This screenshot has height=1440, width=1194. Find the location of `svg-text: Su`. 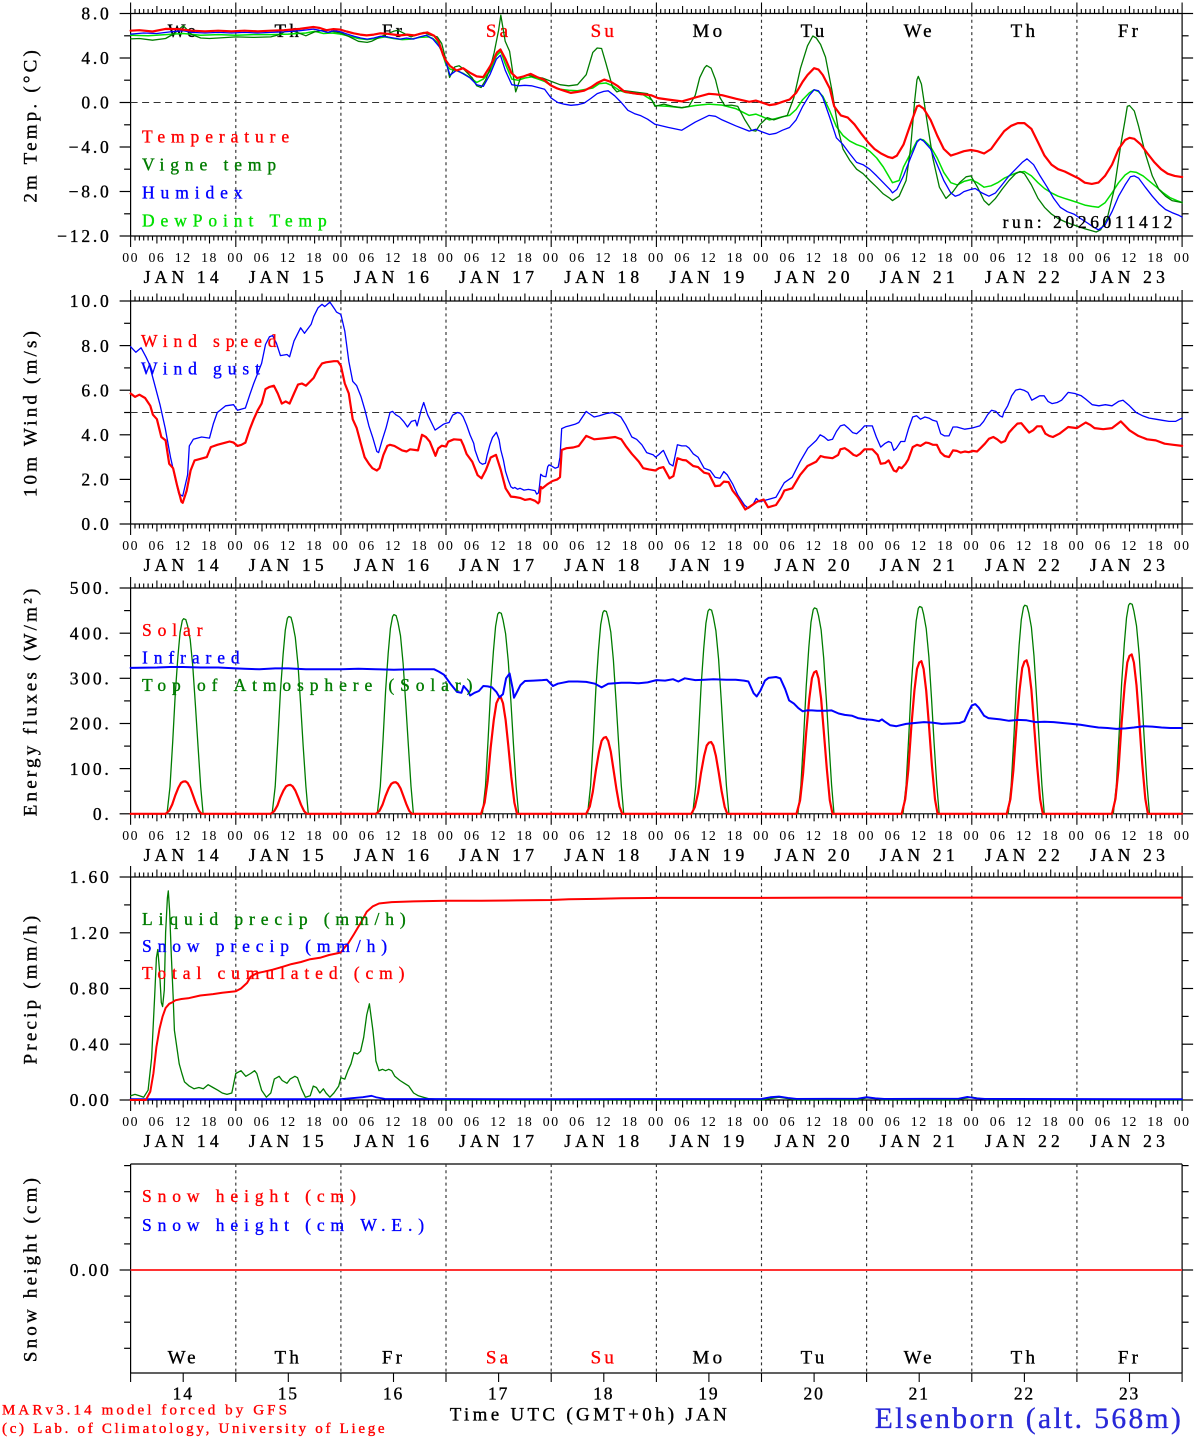

svg-text: Su is located at coordinates (604, 1358).